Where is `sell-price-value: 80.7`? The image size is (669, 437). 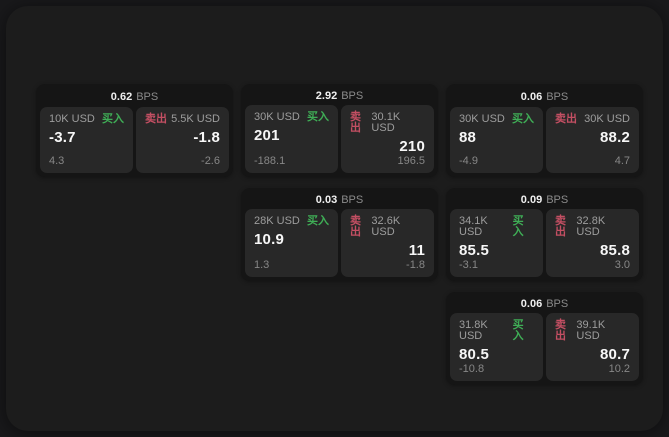
sell-price-value: 80.7 is located at coordinates (615, 354).